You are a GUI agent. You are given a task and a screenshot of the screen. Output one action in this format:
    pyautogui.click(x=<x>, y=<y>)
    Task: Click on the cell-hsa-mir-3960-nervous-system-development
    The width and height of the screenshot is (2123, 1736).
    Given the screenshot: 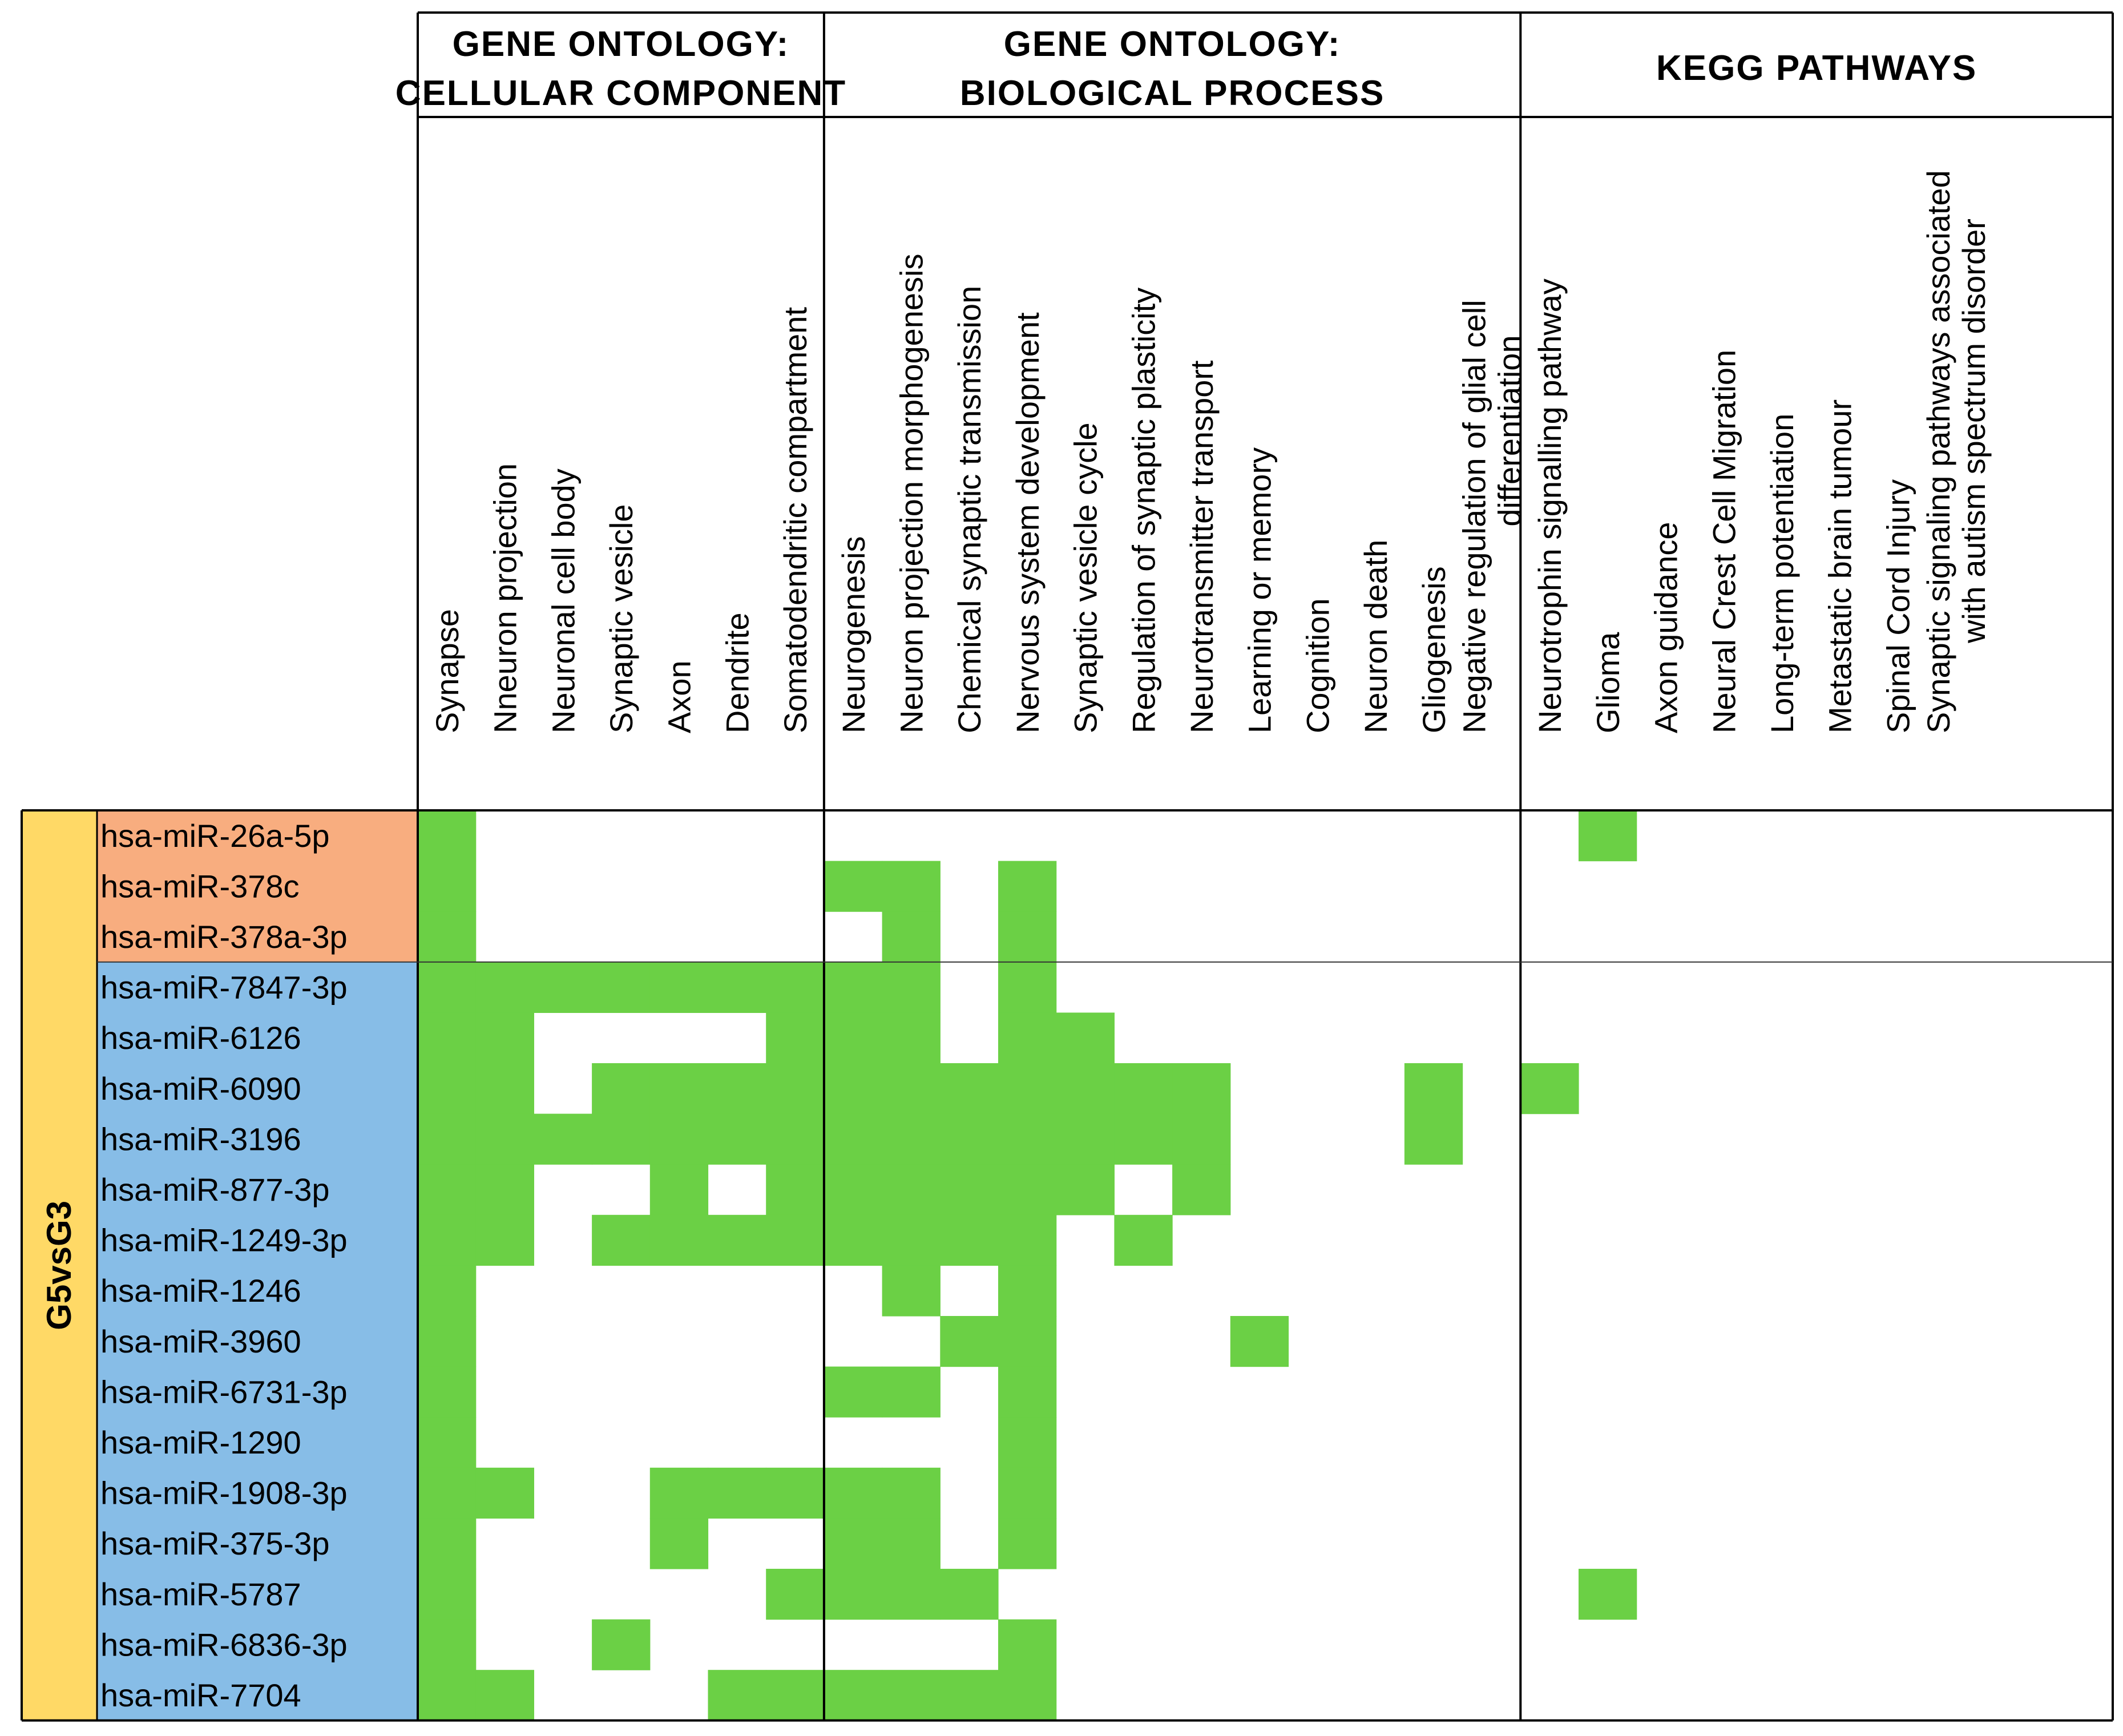 What is the action you would take?
    pyautogui.click(x=1027, y=1341)
    